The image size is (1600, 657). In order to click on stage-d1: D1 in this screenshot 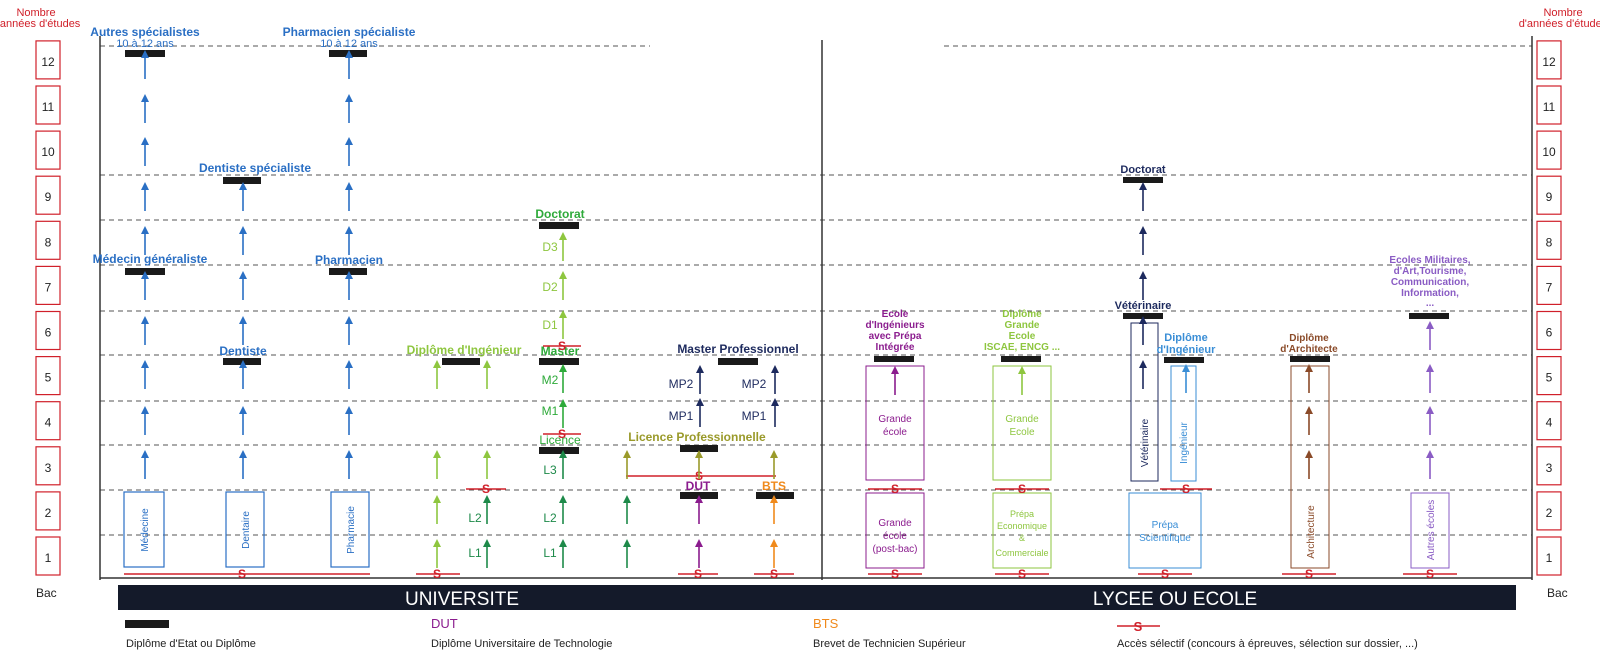, I will do `click(550, 325)`.